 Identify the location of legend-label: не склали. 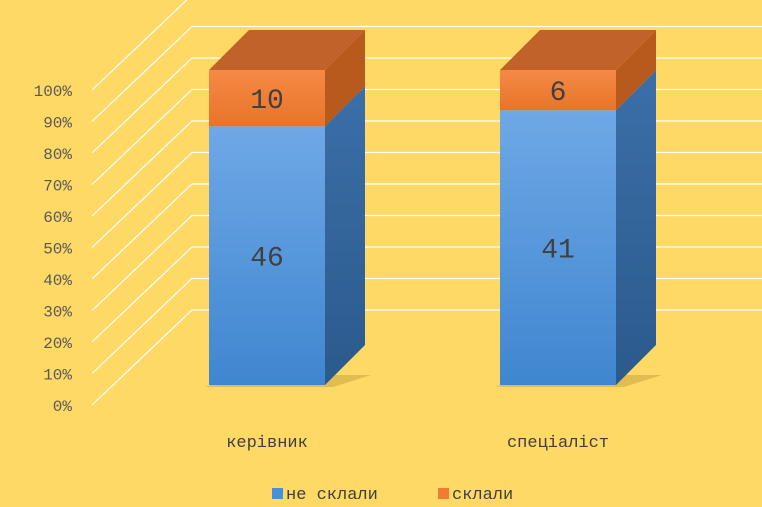
(332, 495).